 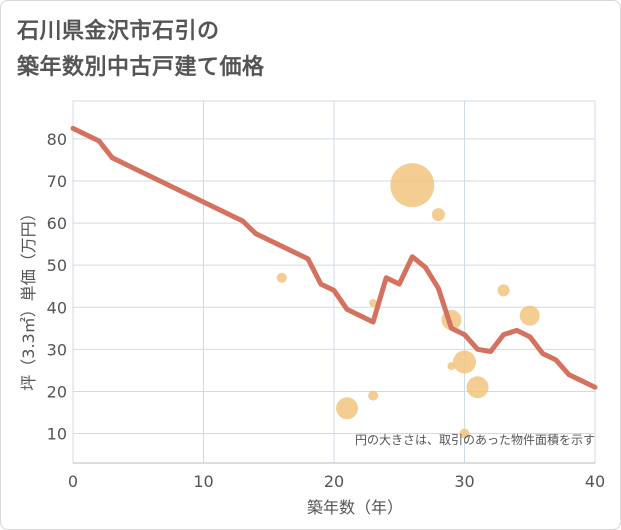 I want to click on y-tick-label: 30, so click(x=57, y=349).